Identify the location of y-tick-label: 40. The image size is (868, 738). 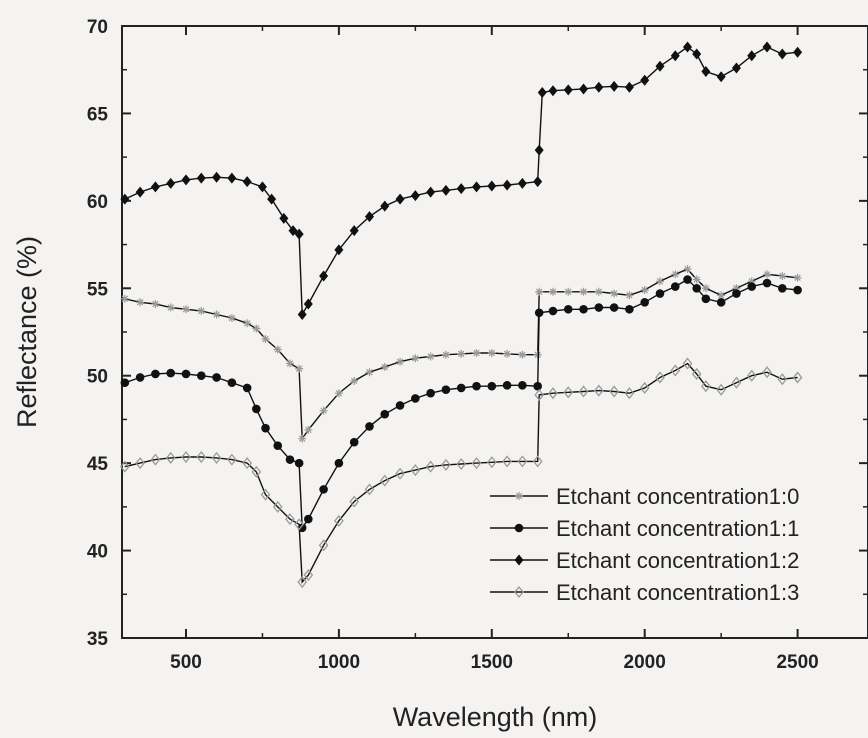
(97, 552).